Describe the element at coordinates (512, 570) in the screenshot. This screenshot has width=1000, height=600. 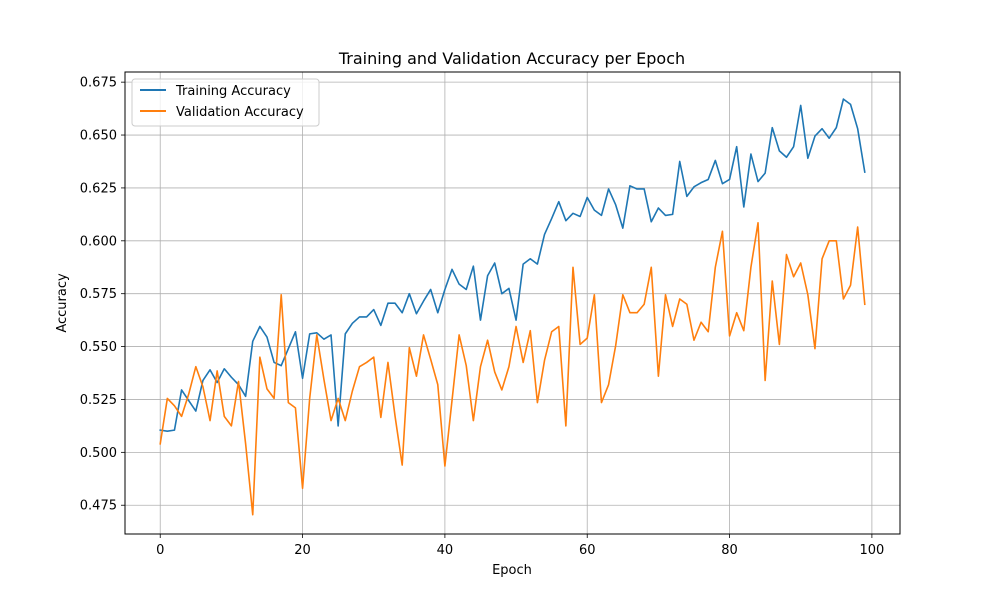
I see `x-axis-label: Epoch` at that location.